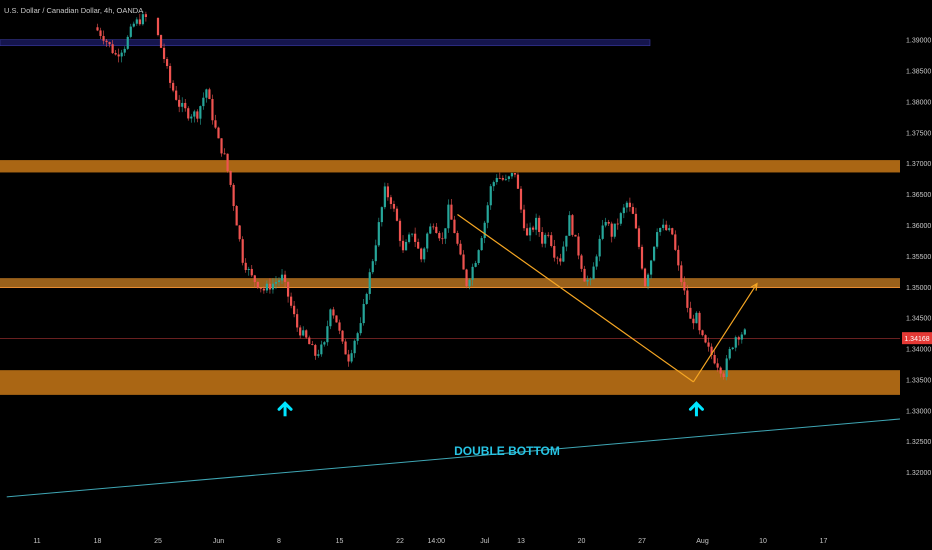 Image resolution: width=932 pixels, height=550 pixels. What do you see at coordinates (824, 541) in the screenshot?
I see `time-tick-label: 17` at bounding box center [824, 541].